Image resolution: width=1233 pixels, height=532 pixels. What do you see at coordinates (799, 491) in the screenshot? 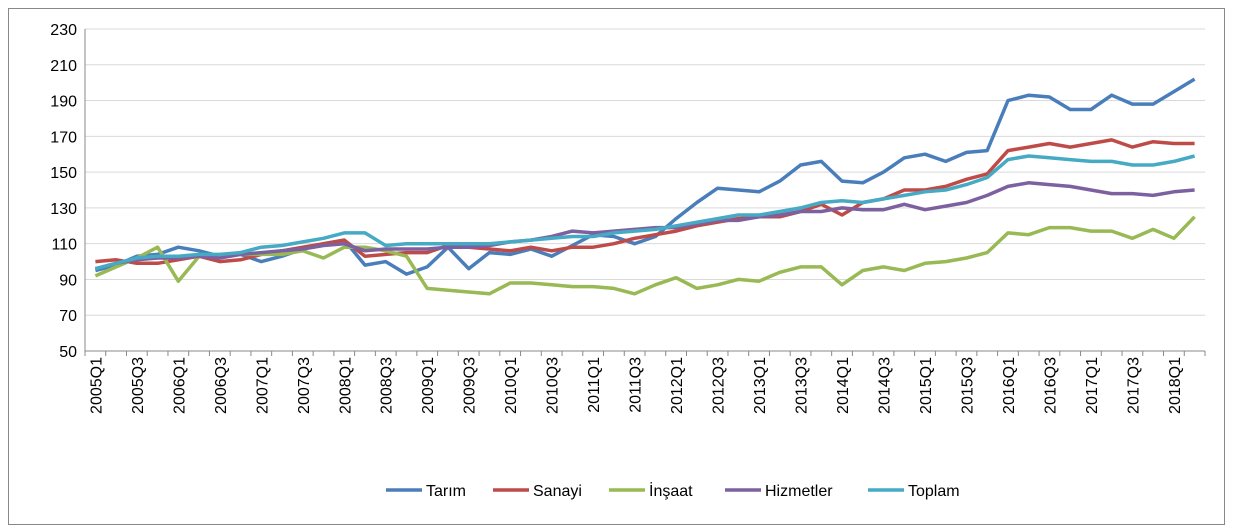
I see `legend-label: Hizmetler` at bounding box center [799, 491].